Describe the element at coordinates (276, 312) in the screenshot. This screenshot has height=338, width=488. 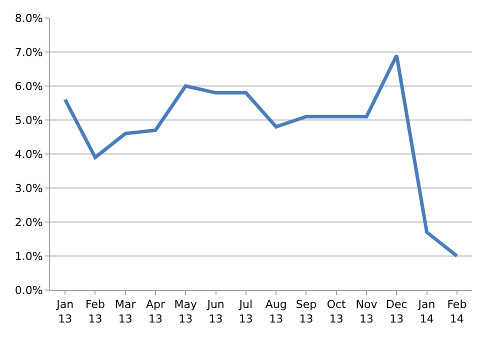
I see `x-tick-label: Aug 13` at that location.